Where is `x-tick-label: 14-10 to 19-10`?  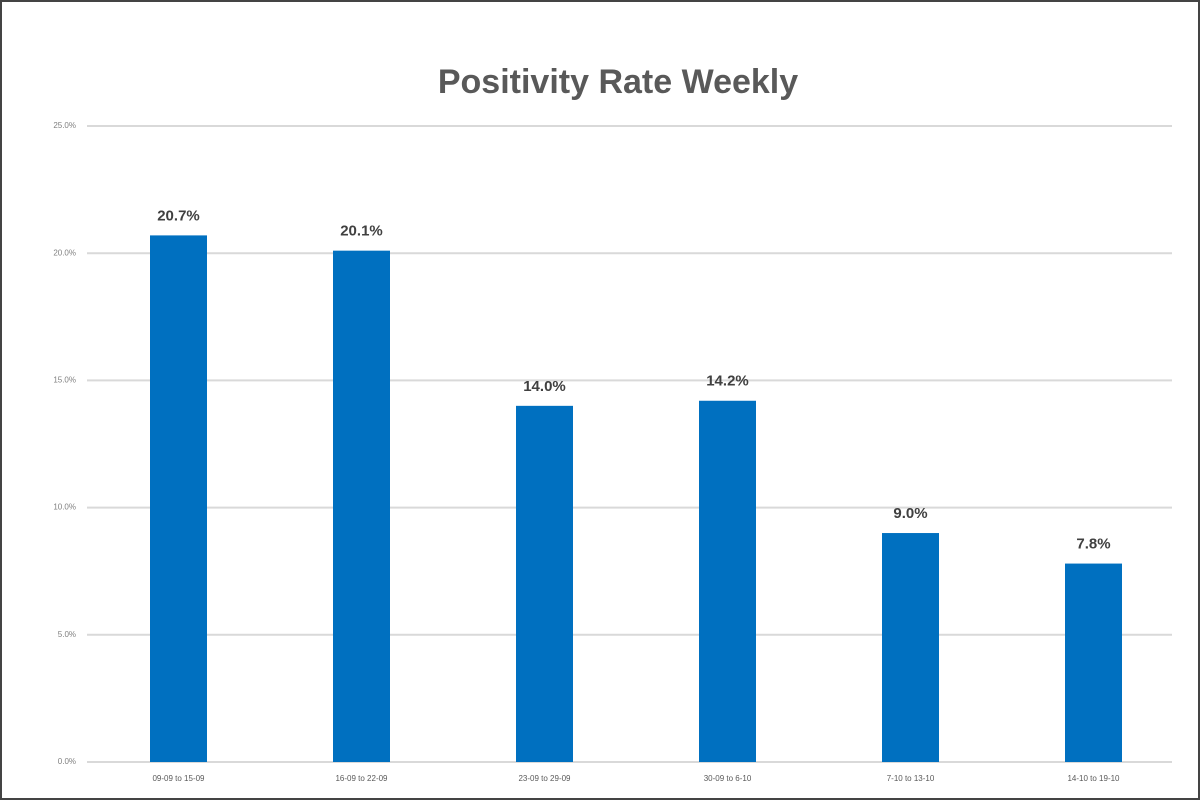 x-tick-label: 14-10 to 19-10 is located at coordinates (1093, 778).